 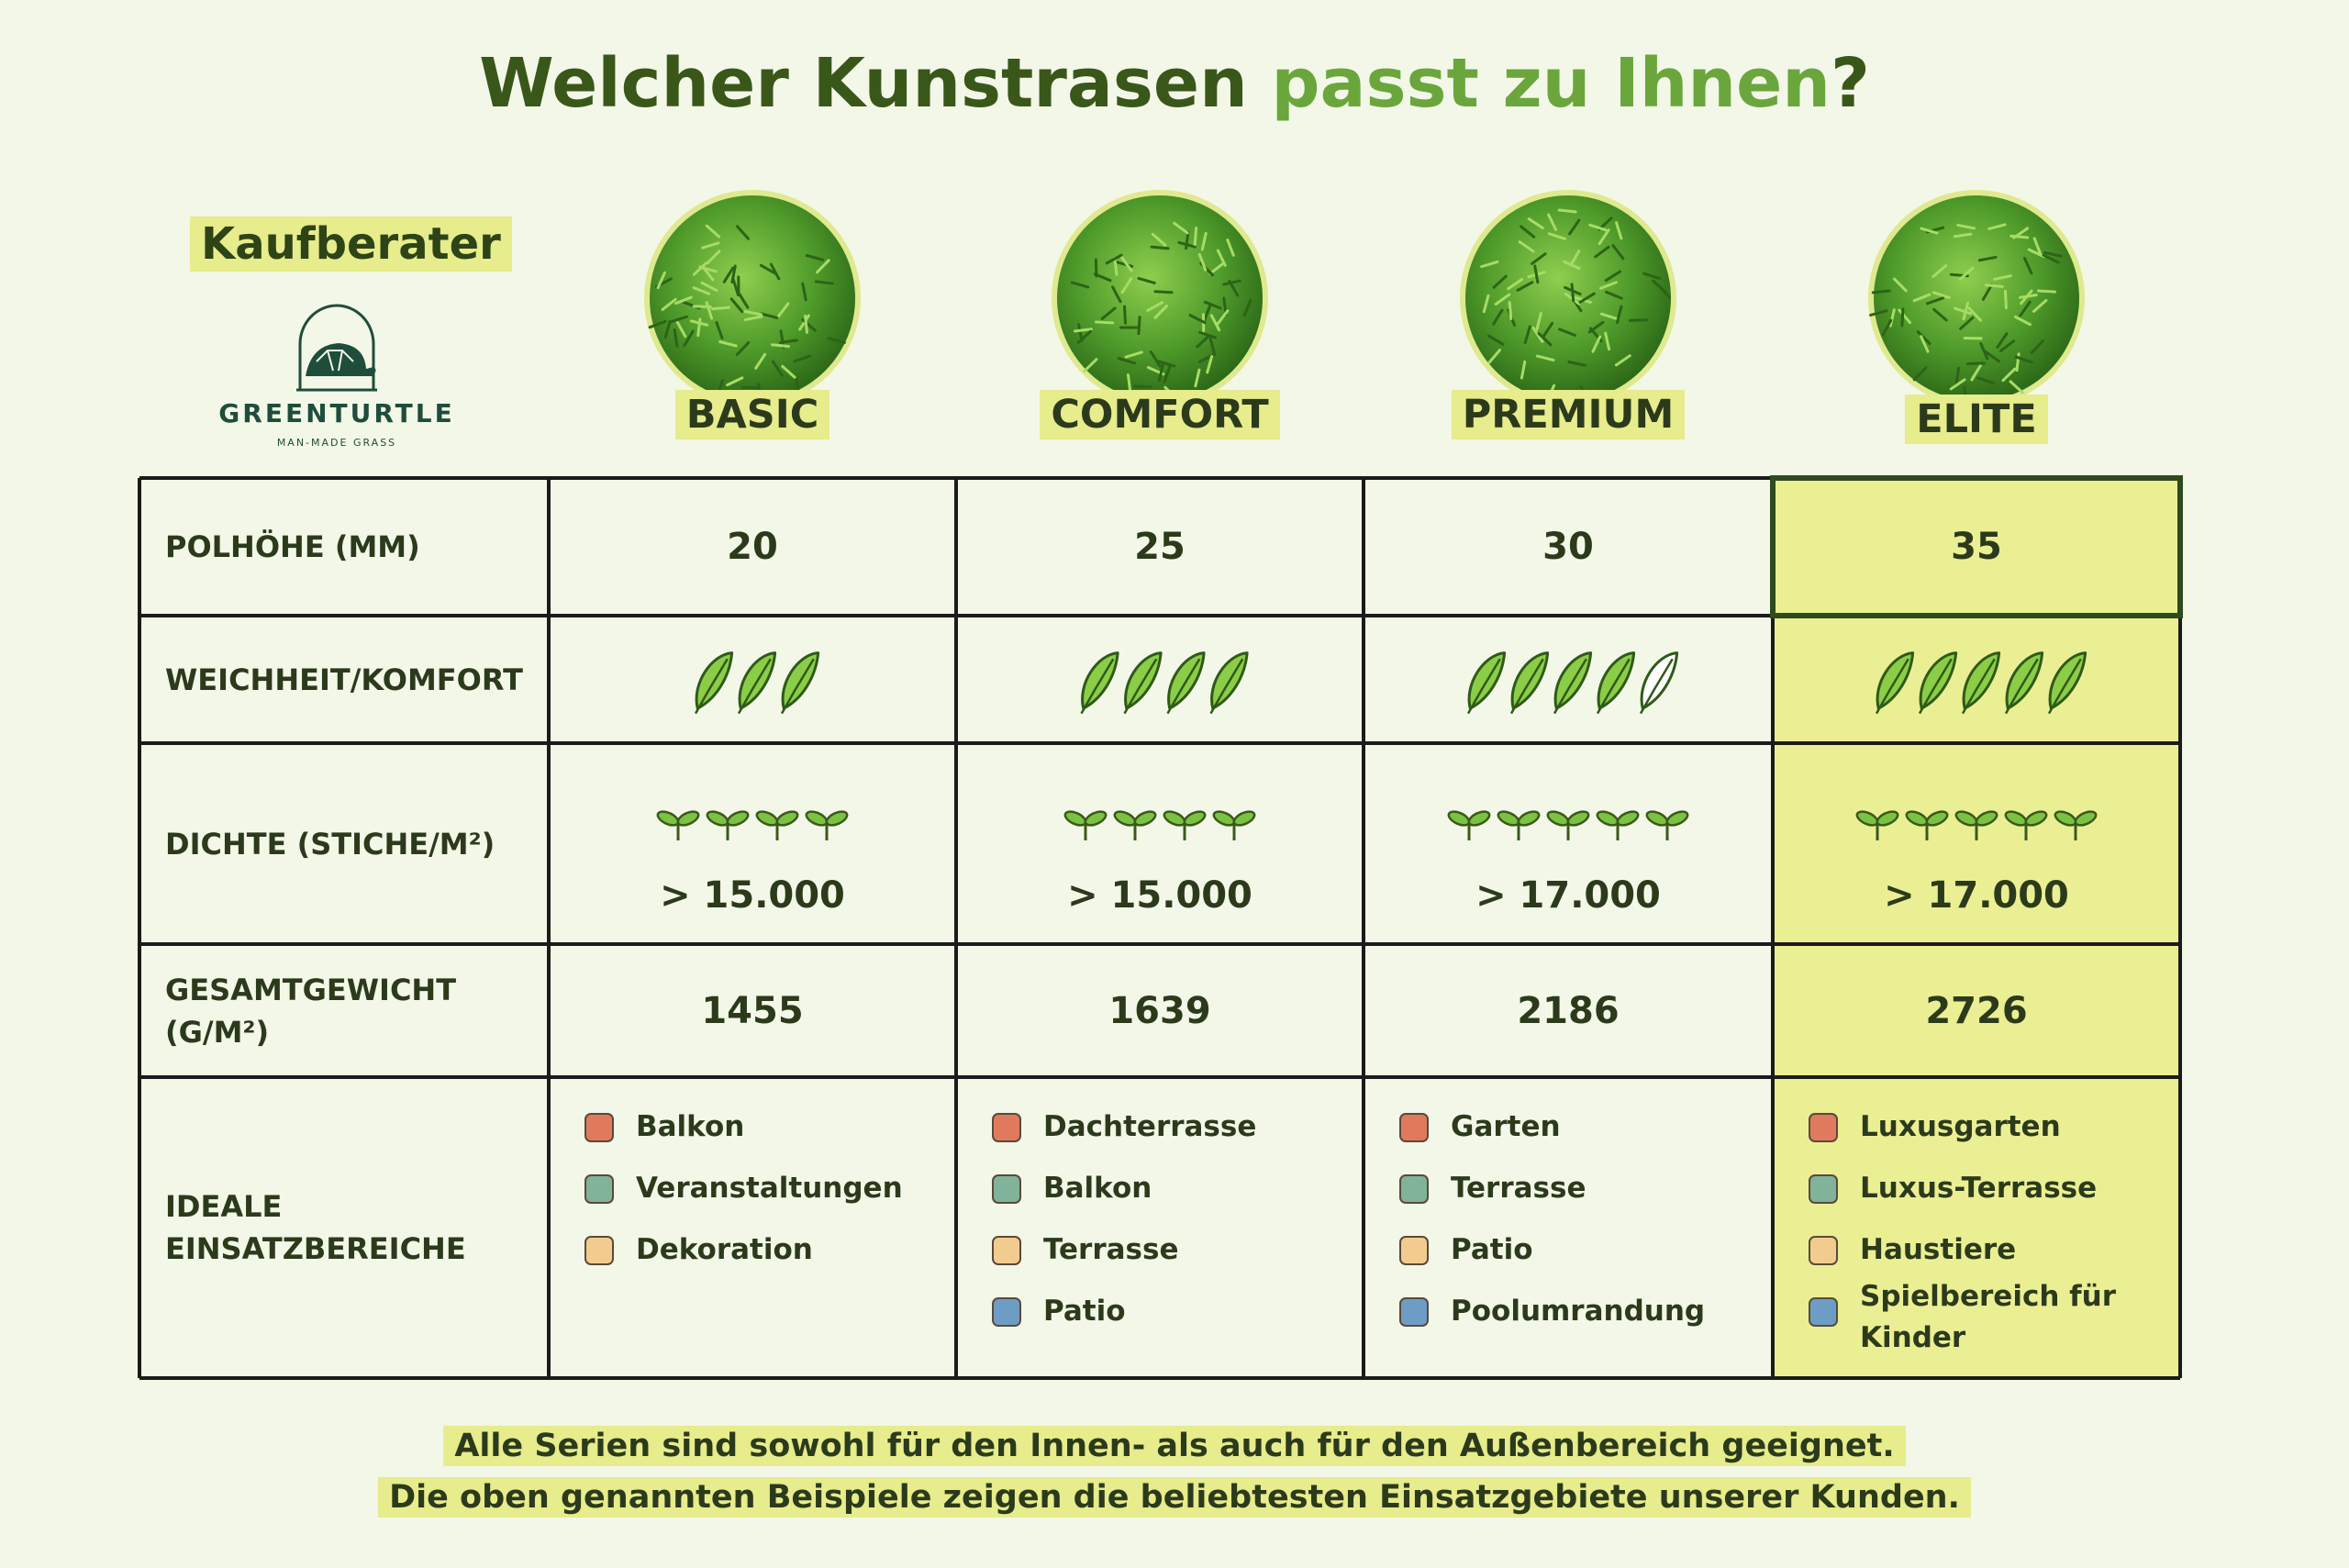 What do you see at coordinates (1977, 298) in the screenshot?
I see `grass-sample` at bounding box center [1977, 298].